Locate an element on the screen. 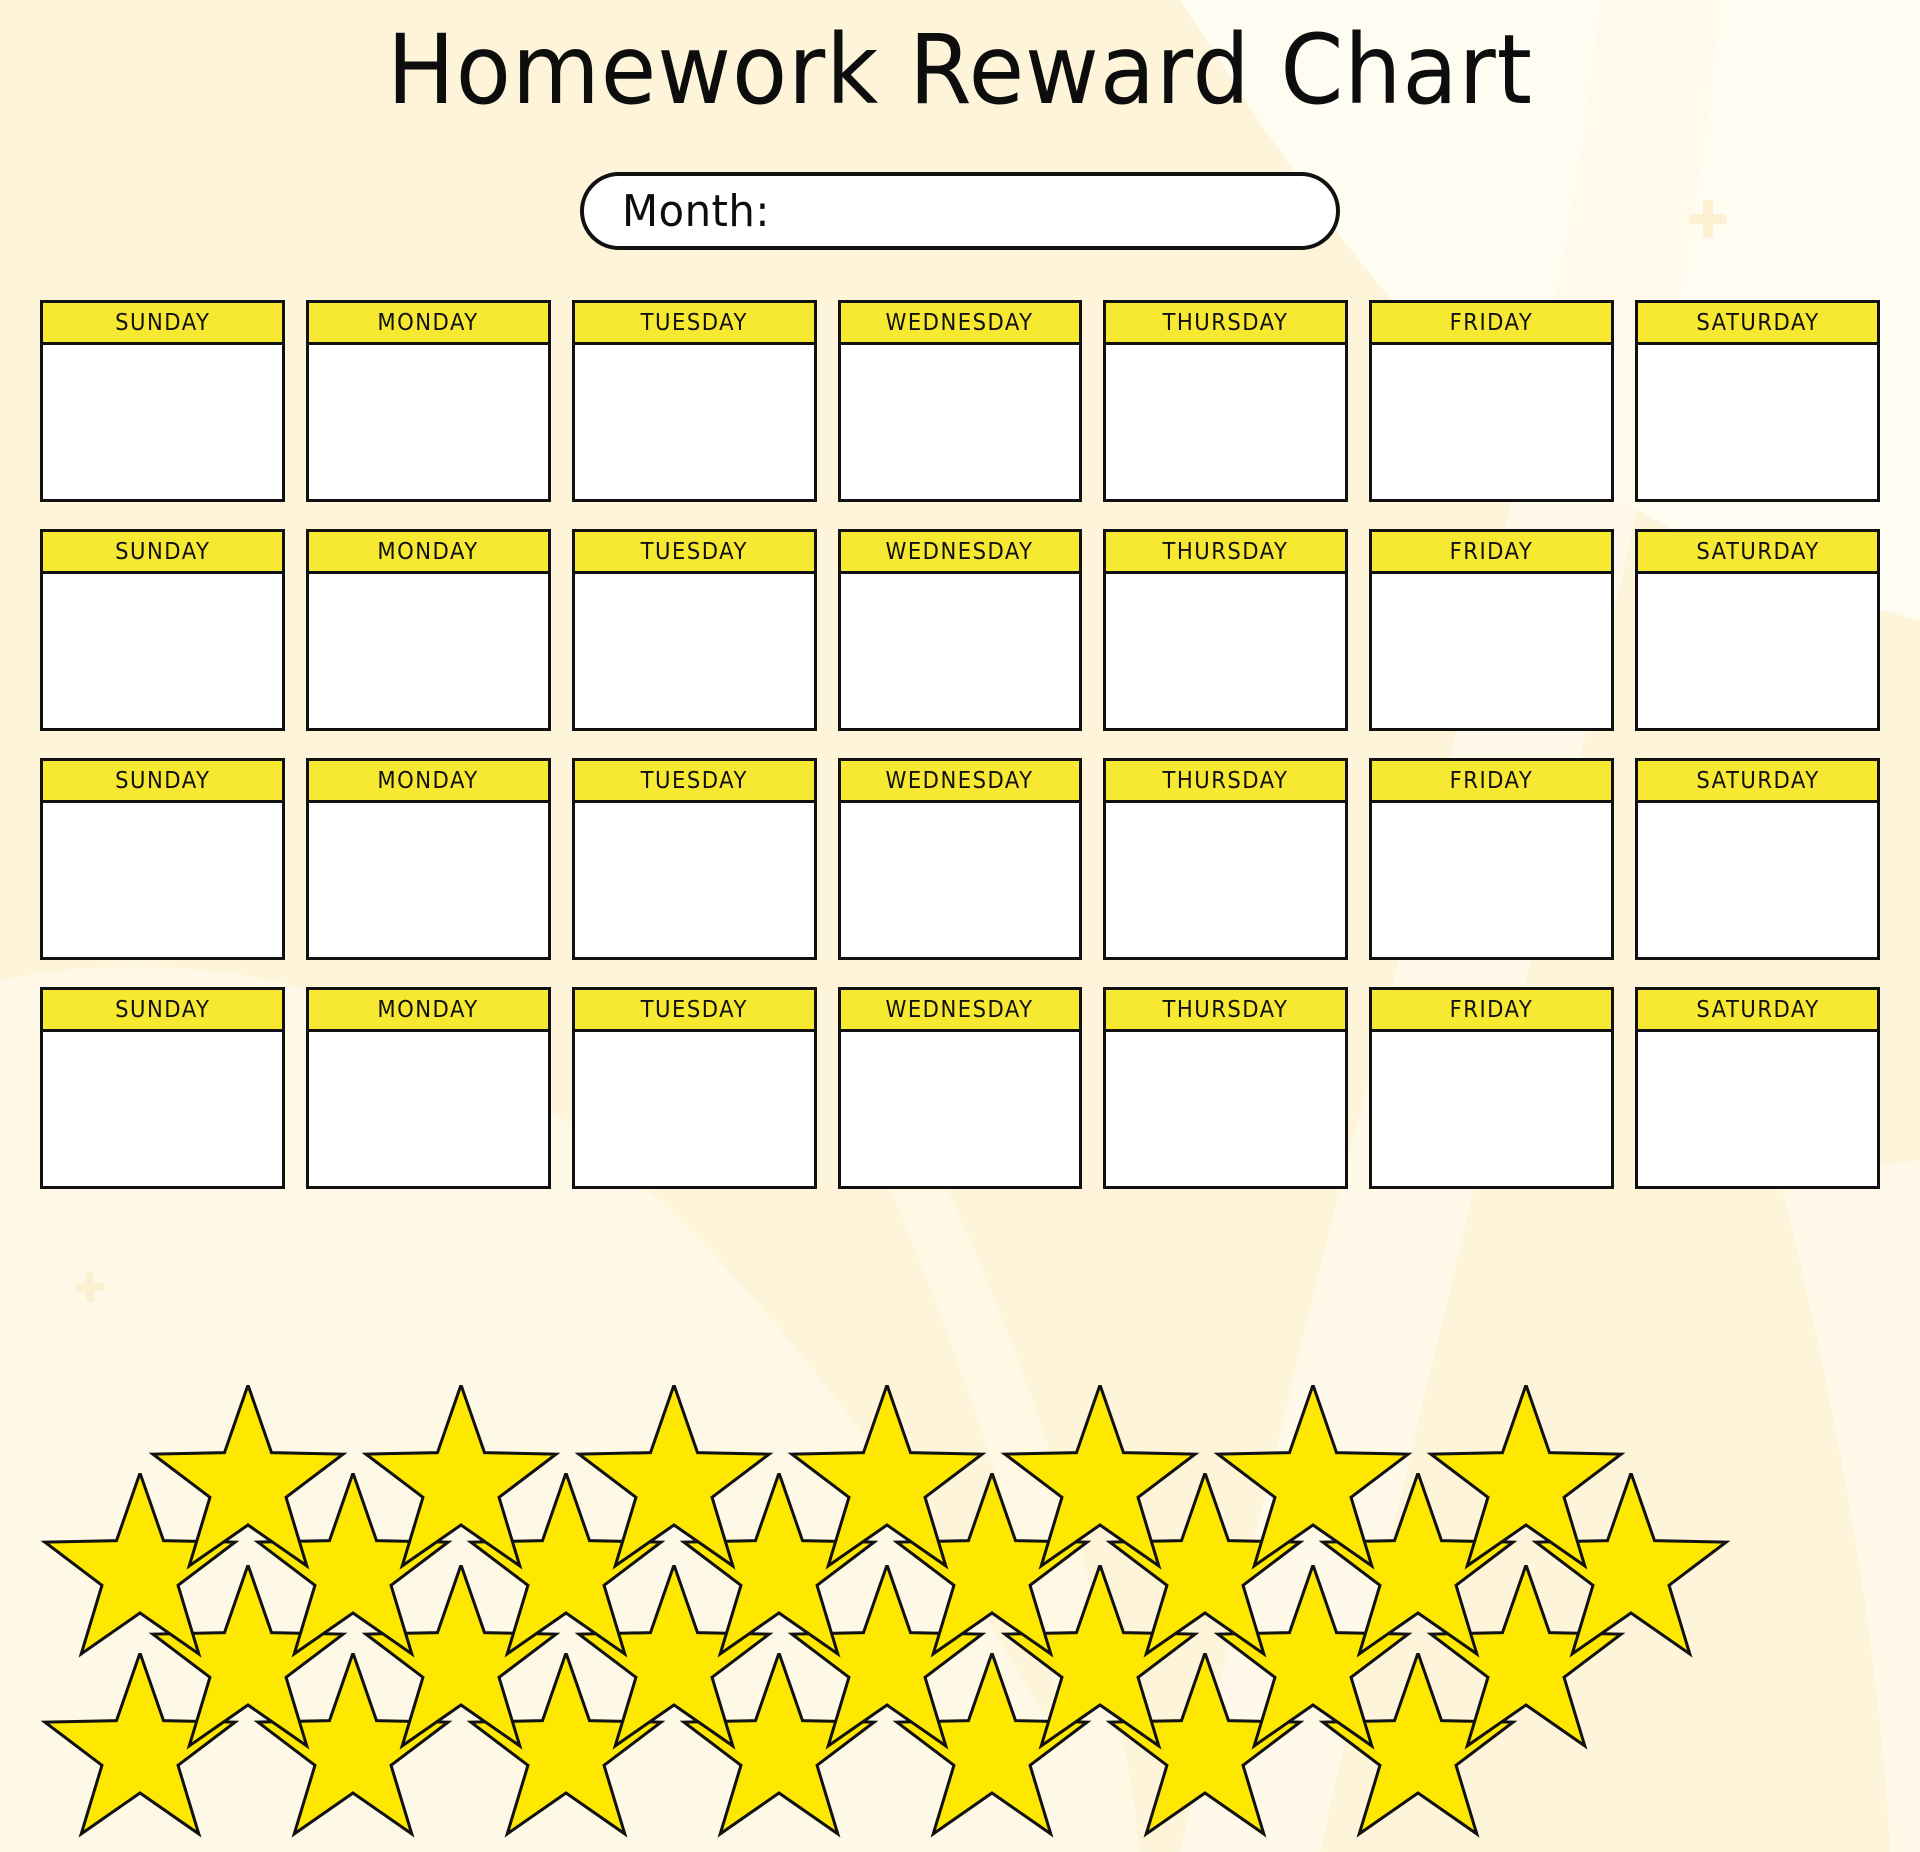  day-header-label: MONDAY is located at coordinates (428, 780).